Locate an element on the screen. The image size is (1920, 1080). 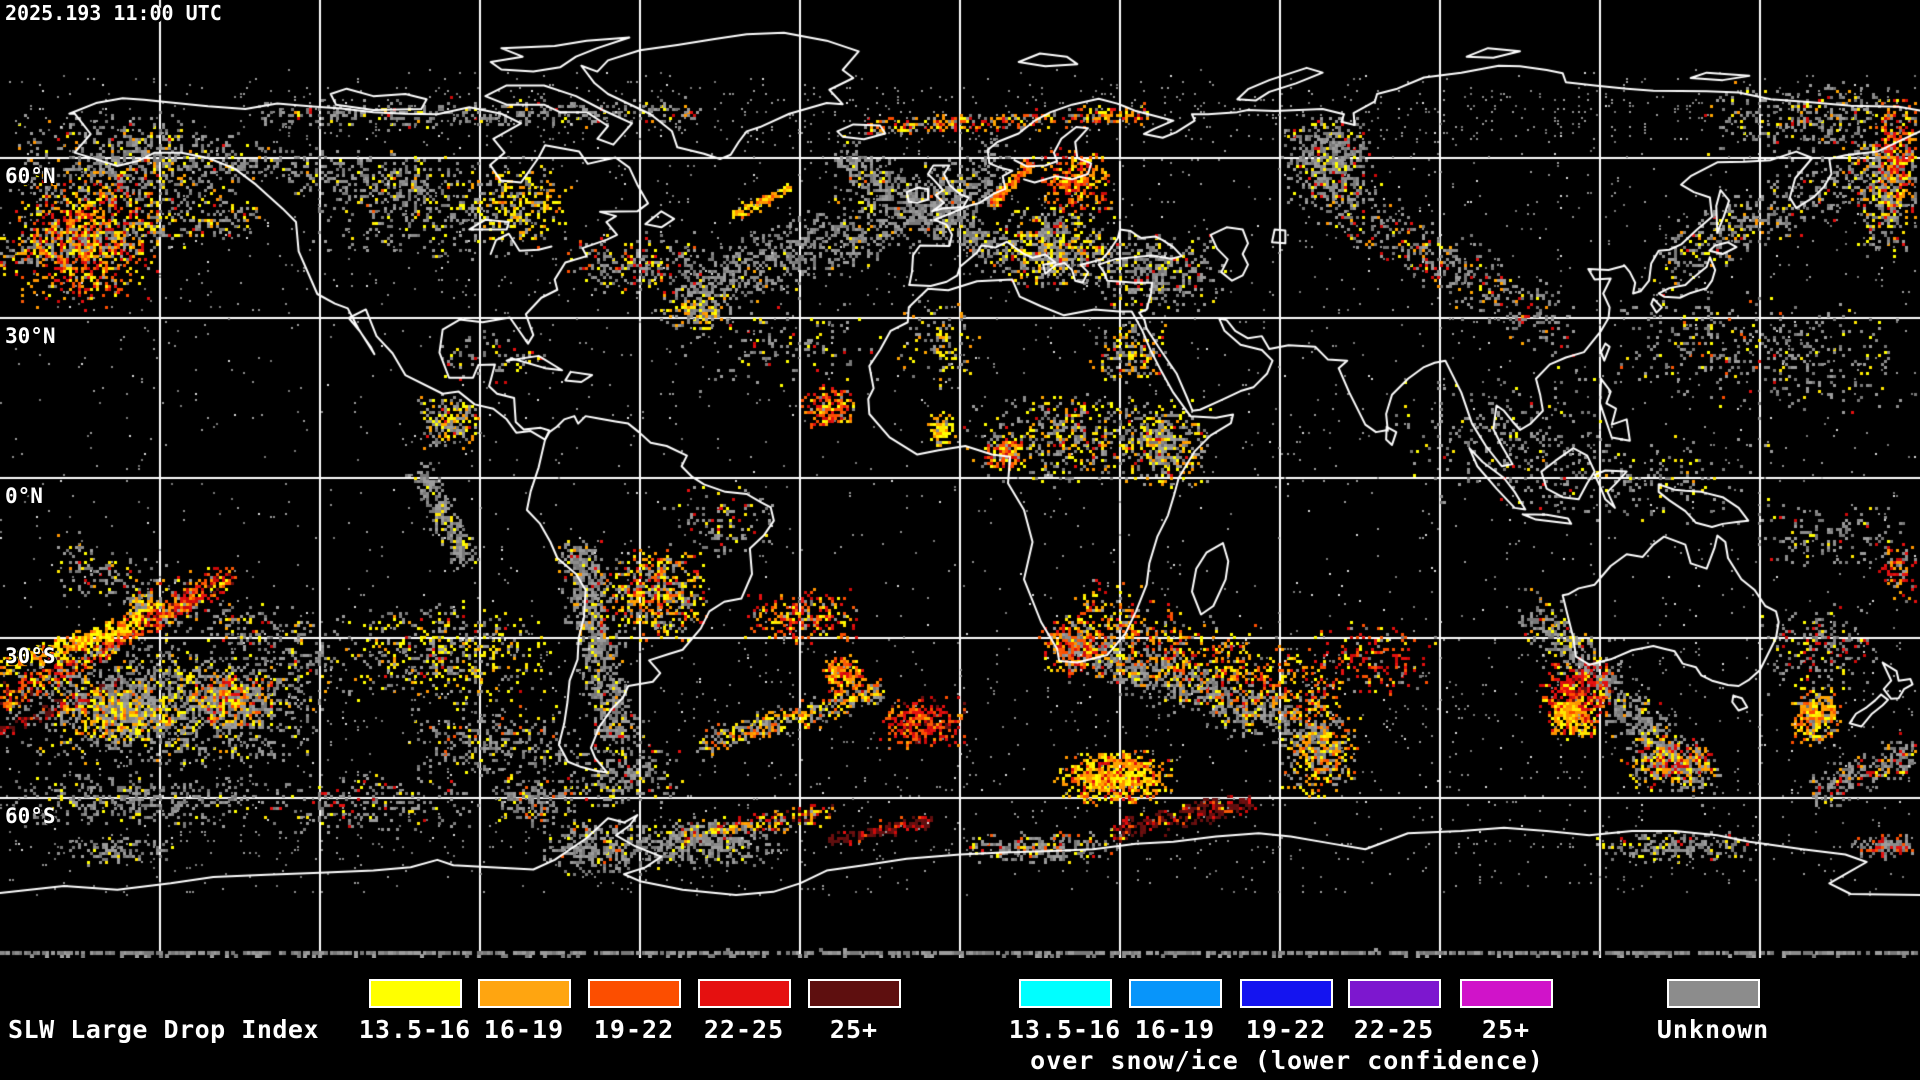
snow-label-1: 16-19 is located at coordinates (1175, 1029).